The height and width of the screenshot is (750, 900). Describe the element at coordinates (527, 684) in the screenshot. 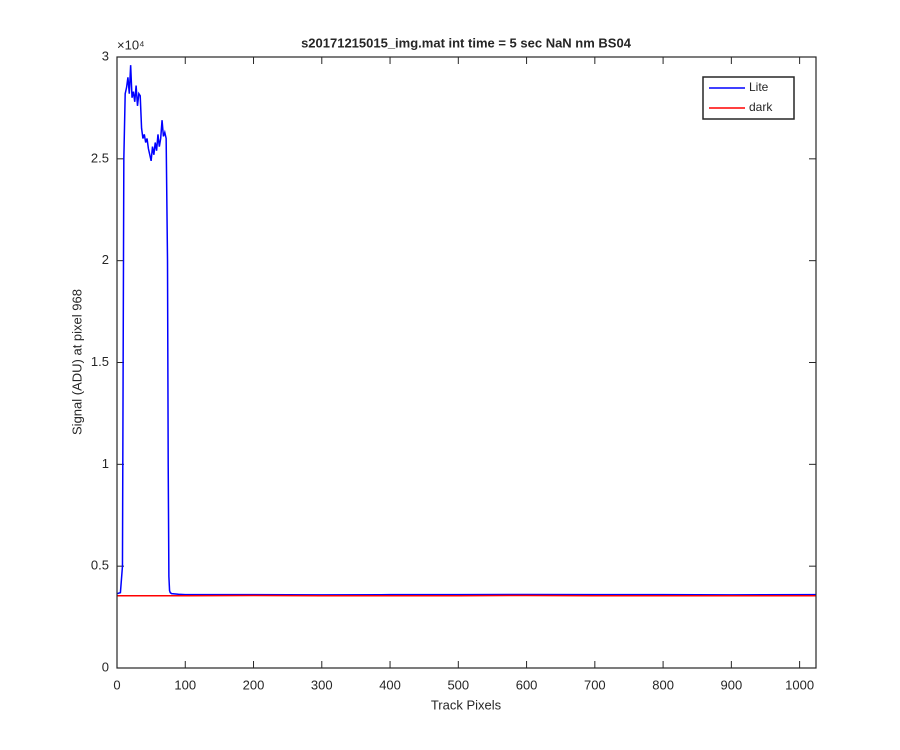

I see `x-tick-label: 600` at that location.